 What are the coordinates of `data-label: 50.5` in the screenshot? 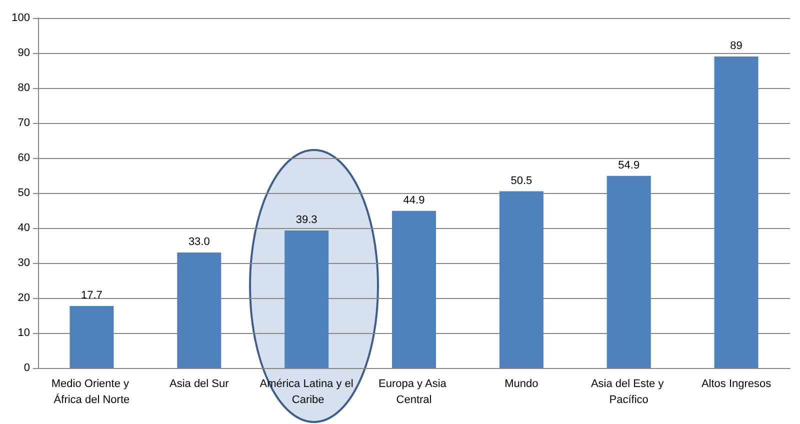 It's located at (521, 180).